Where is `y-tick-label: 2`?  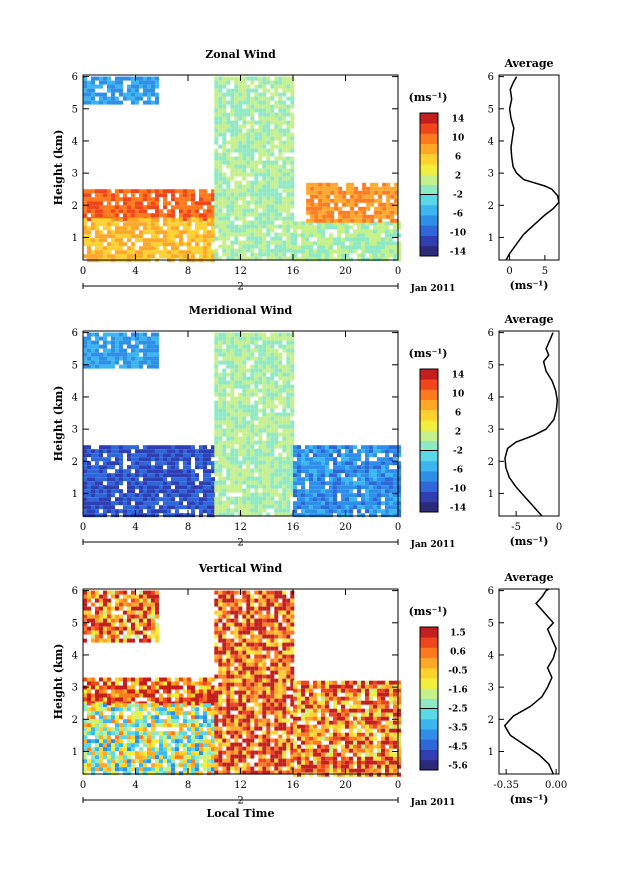 y-tick-label: 2 is located at coordinates (75, 462).